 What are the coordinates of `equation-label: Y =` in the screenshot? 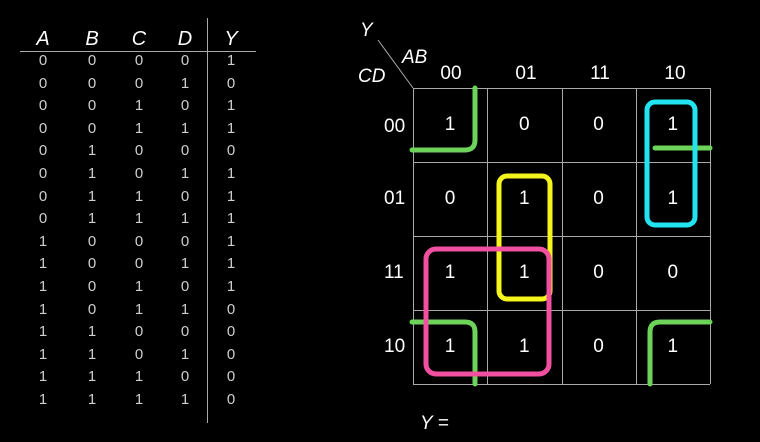 It's located at (434, 423).